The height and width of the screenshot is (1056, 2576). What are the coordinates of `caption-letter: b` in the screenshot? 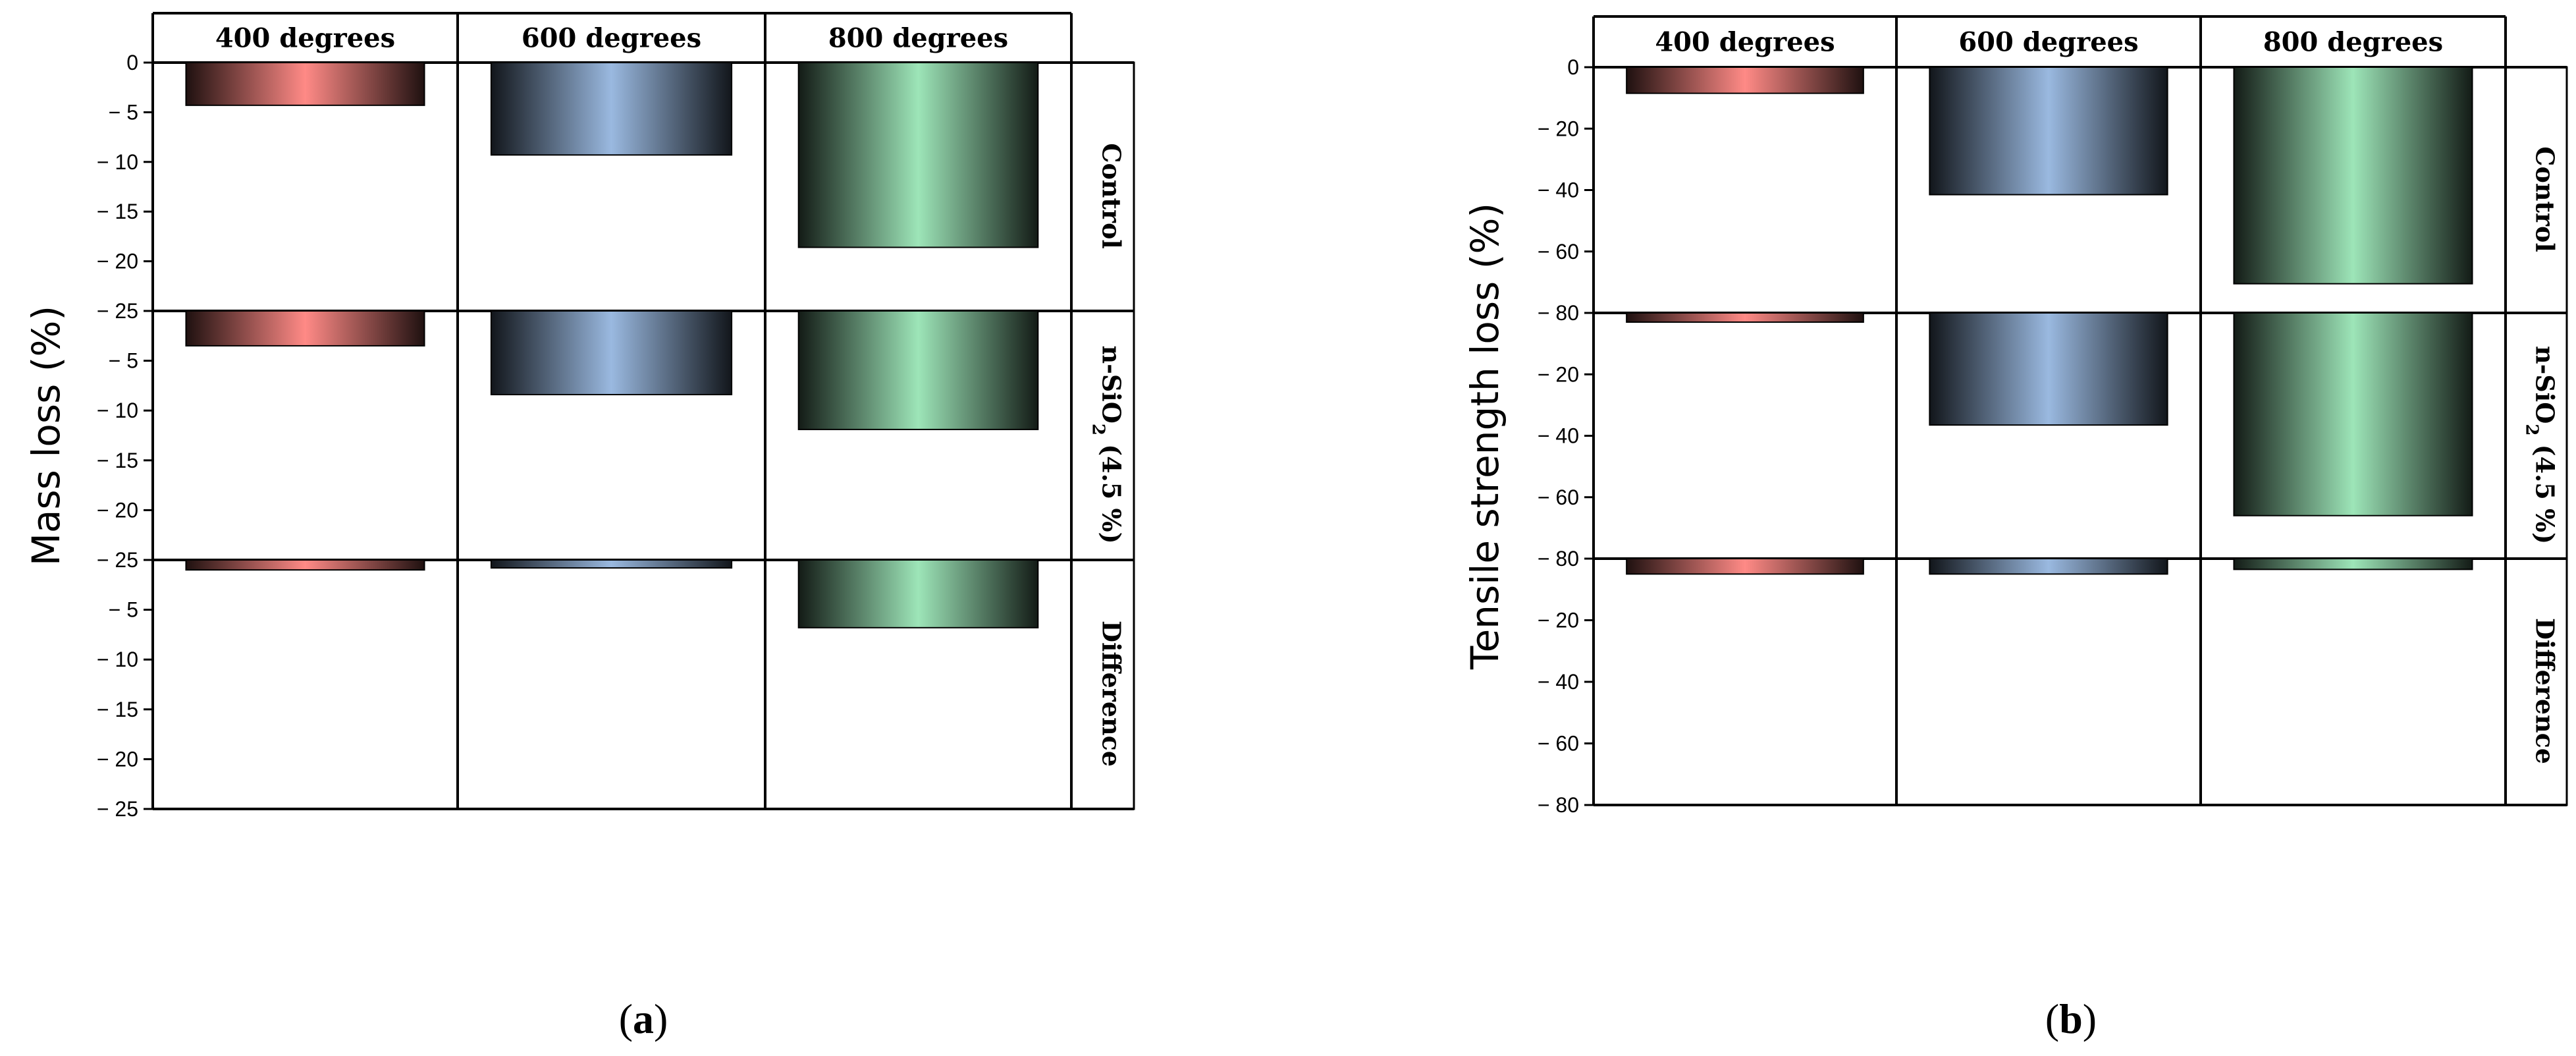 It's located at (2071, 1018).